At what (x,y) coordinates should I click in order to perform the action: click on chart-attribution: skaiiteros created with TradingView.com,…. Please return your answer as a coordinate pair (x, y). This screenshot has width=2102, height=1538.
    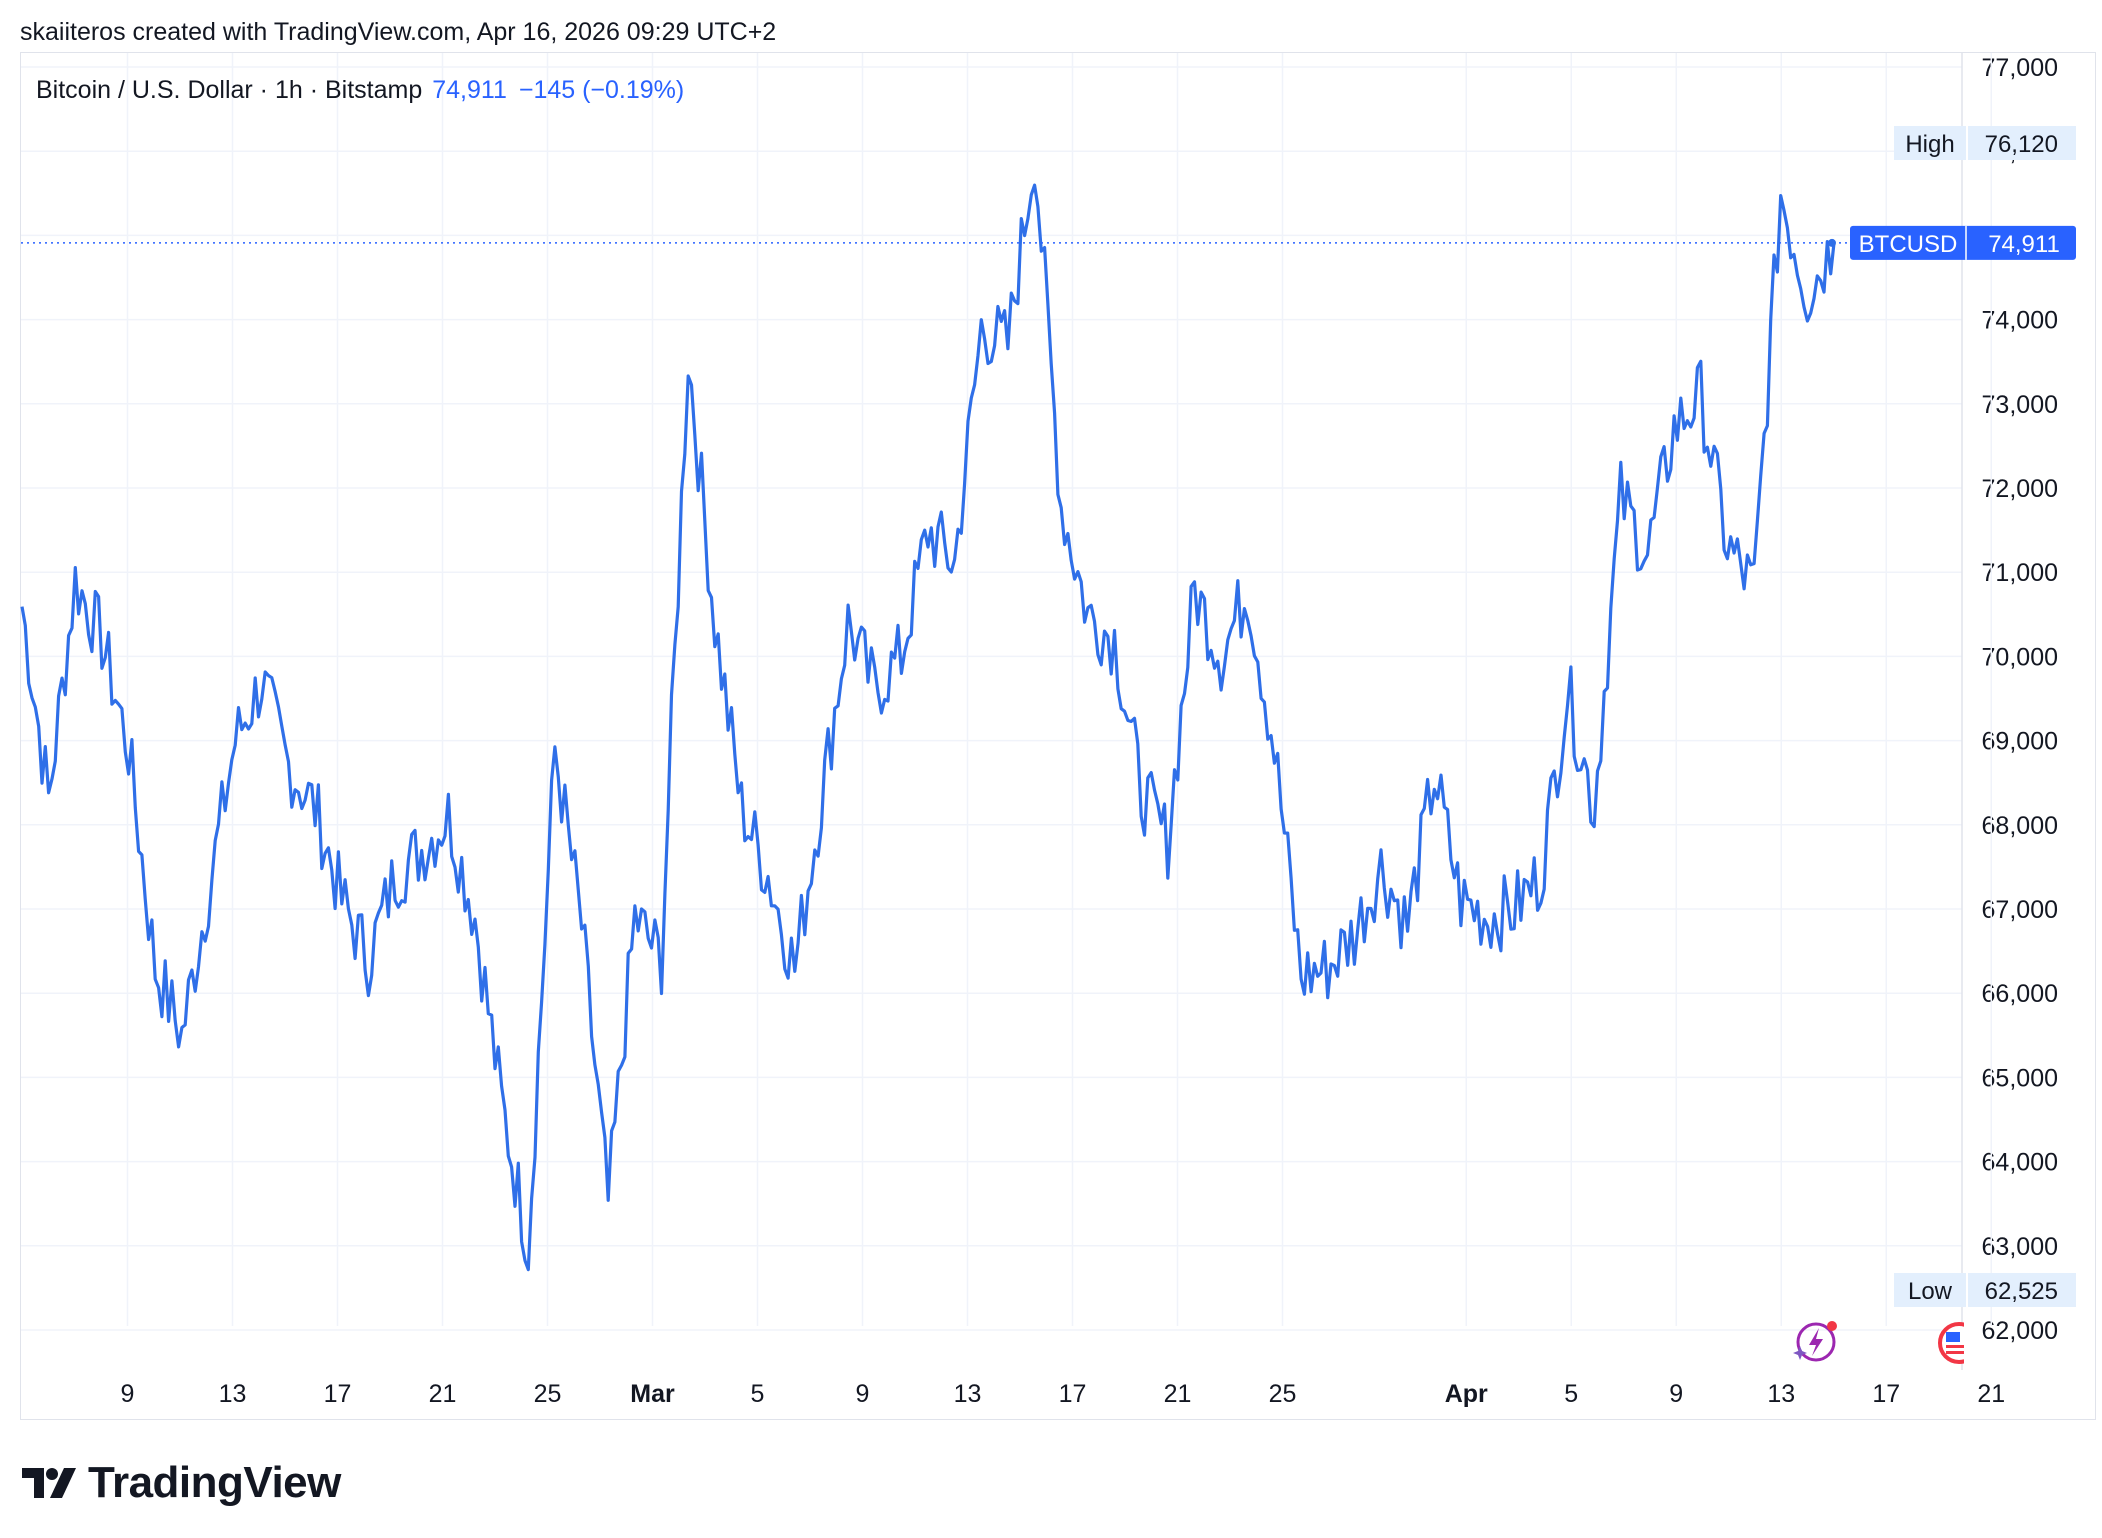
    Looking at the image, I should click on (398, 32).